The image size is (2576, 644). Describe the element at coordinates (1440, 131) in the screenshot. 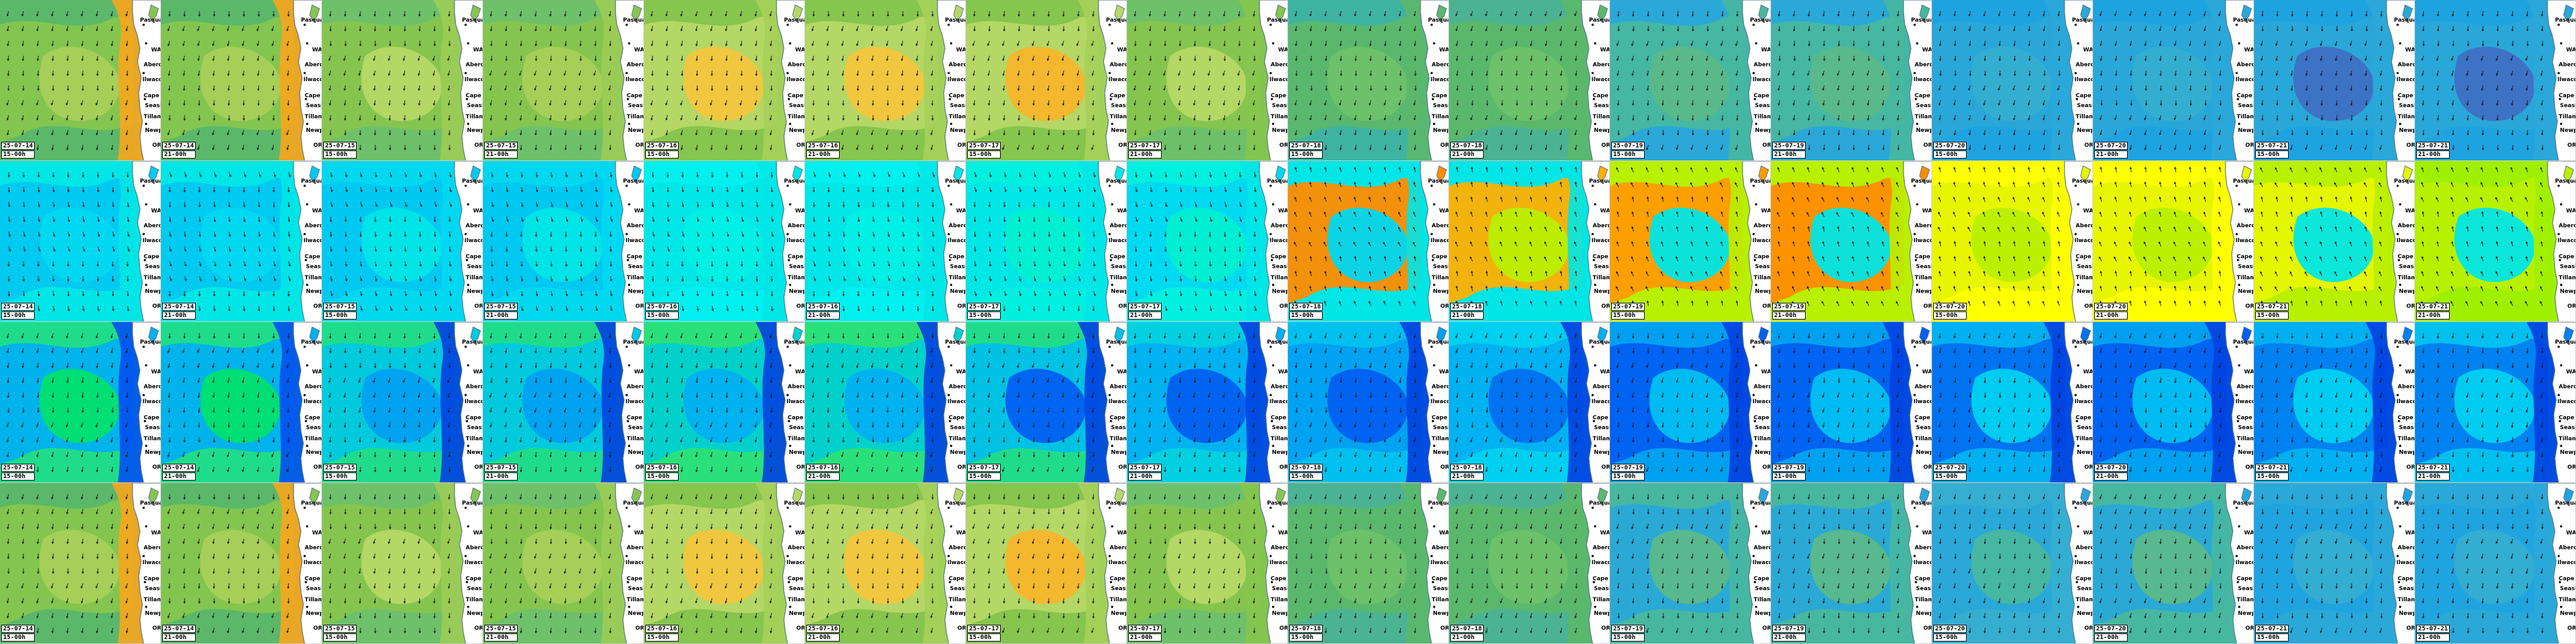

I see `map-place-label: Newport` at that location.